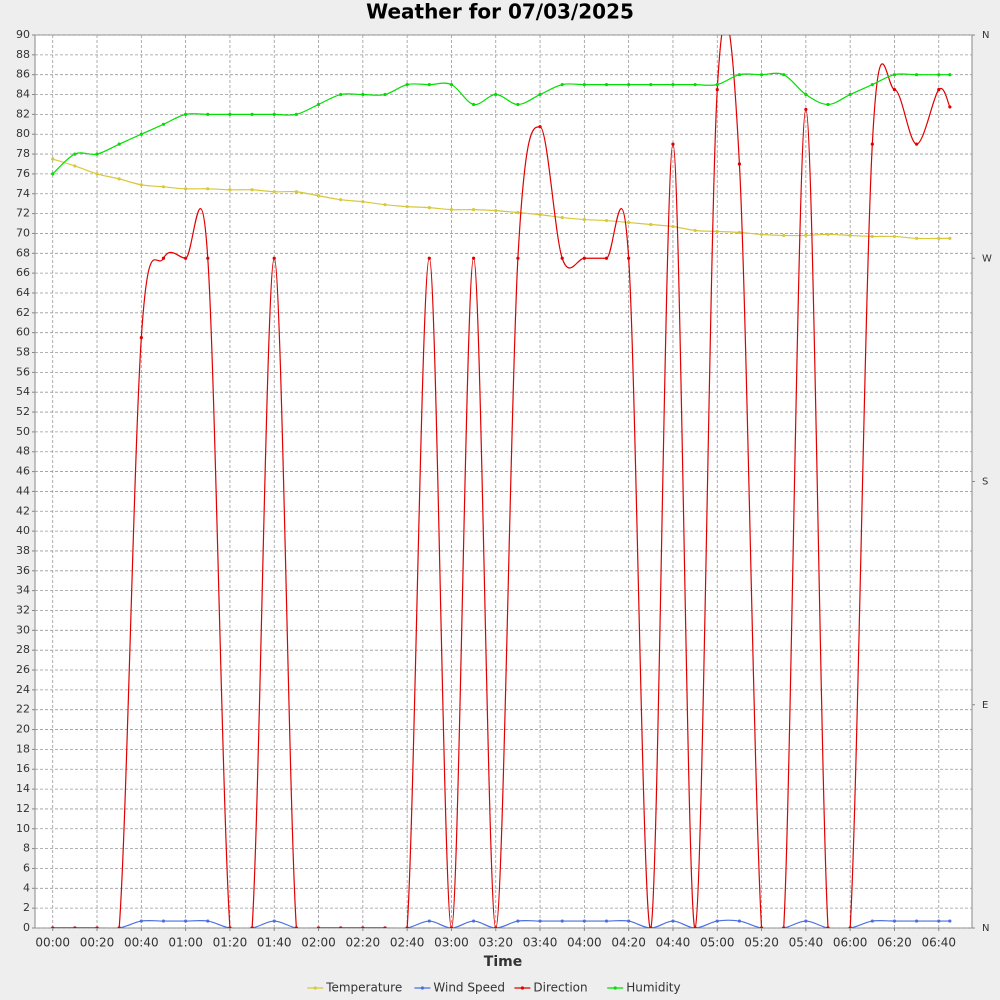 The width and height of the screenshot is (1000, 1000). What do you see at coordinates (363, 988) in the screenshot?
I see `legend-label: Temperature` at bounding box center [363, 988].